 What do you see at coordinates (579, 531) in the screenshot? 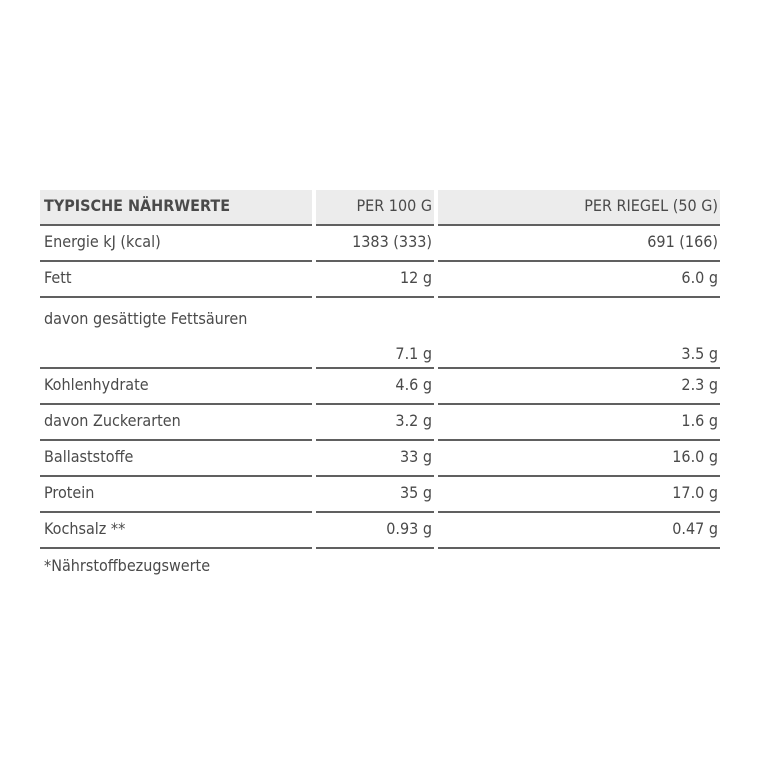
I see `value-per-bar: 0.47 g` at bounding box center [579, 531].